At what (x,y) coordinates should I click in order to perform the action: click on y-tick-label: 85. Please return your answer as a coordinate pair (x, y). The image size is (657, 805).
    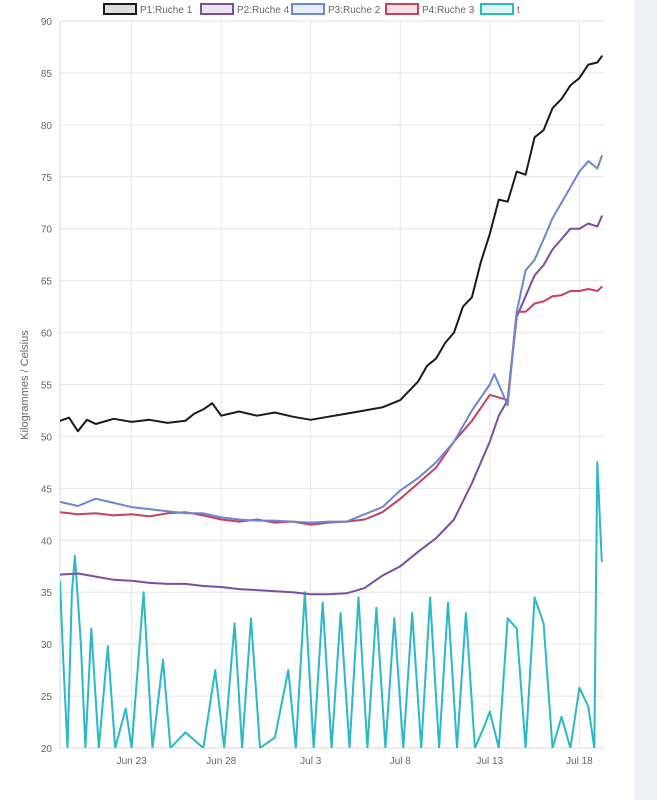
    Looking at the image, I should click on (47, 74).